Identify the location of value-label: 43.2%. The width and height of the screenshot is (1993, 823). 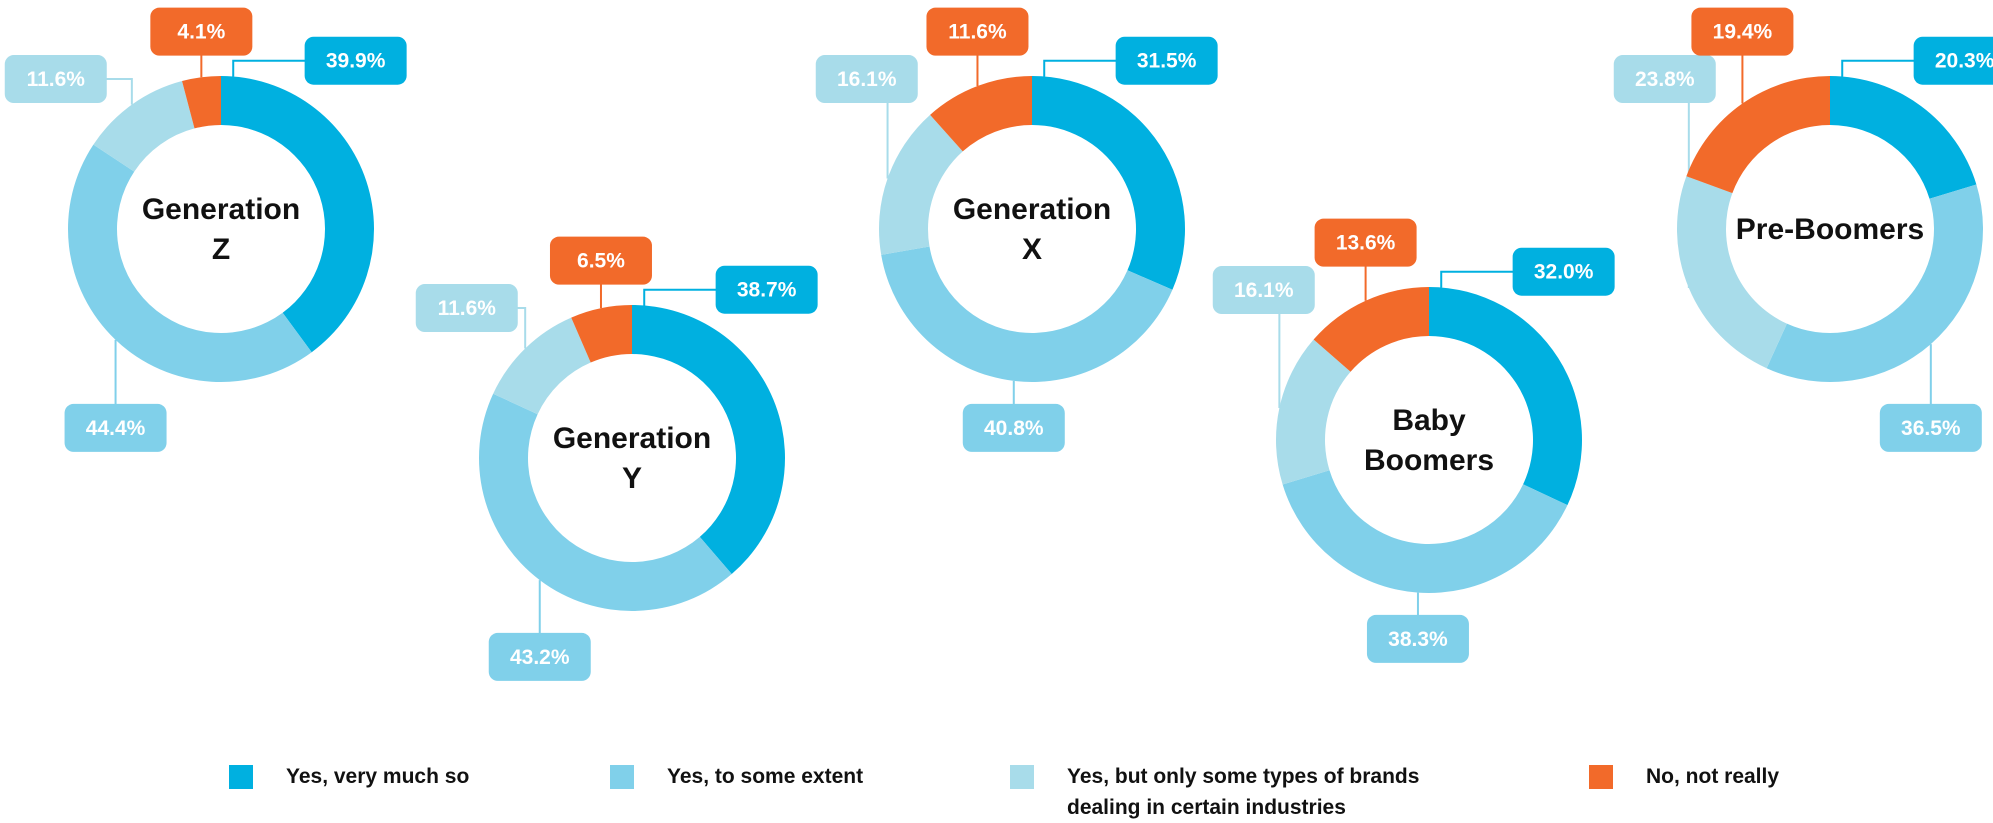
(540, 657).